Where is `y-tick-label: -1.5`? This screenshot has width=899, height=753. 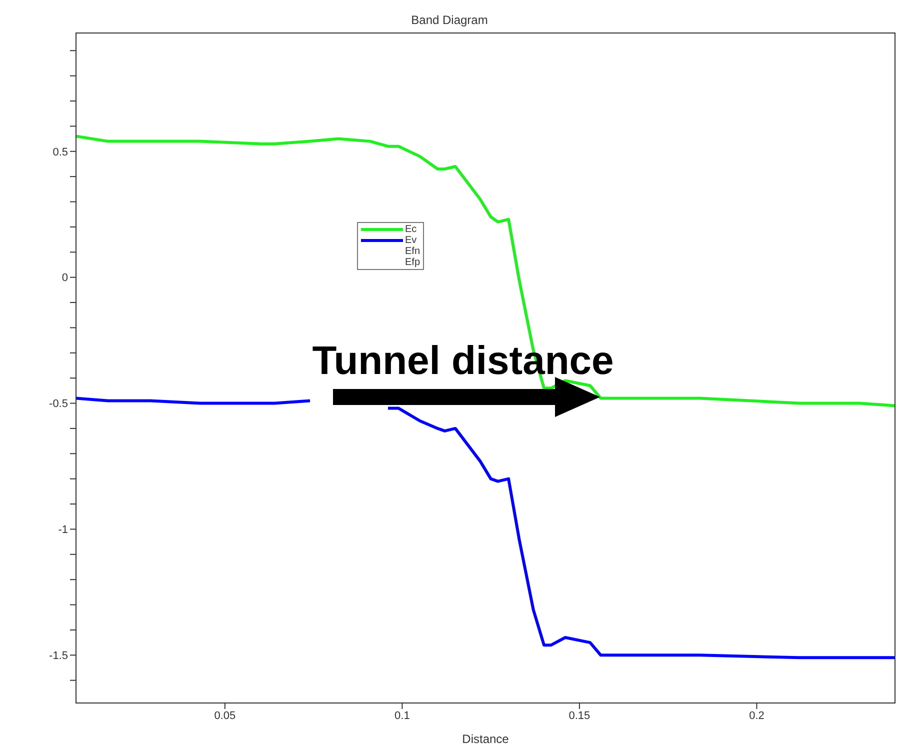 y-tick-label: -1.5 is located at coordinates (58, 656).